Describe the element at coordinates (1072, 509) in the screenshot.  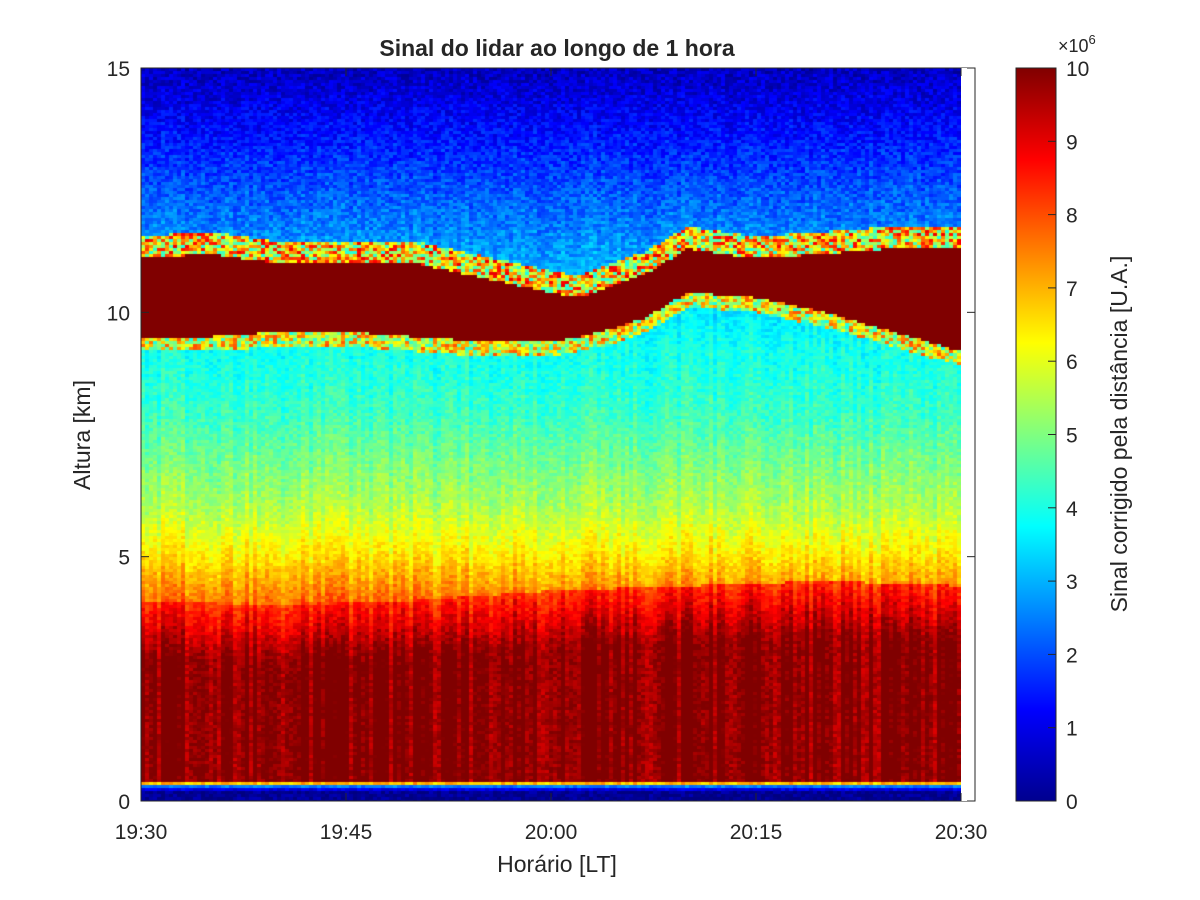
I see `colorbar-tick-label: 4` at that location.